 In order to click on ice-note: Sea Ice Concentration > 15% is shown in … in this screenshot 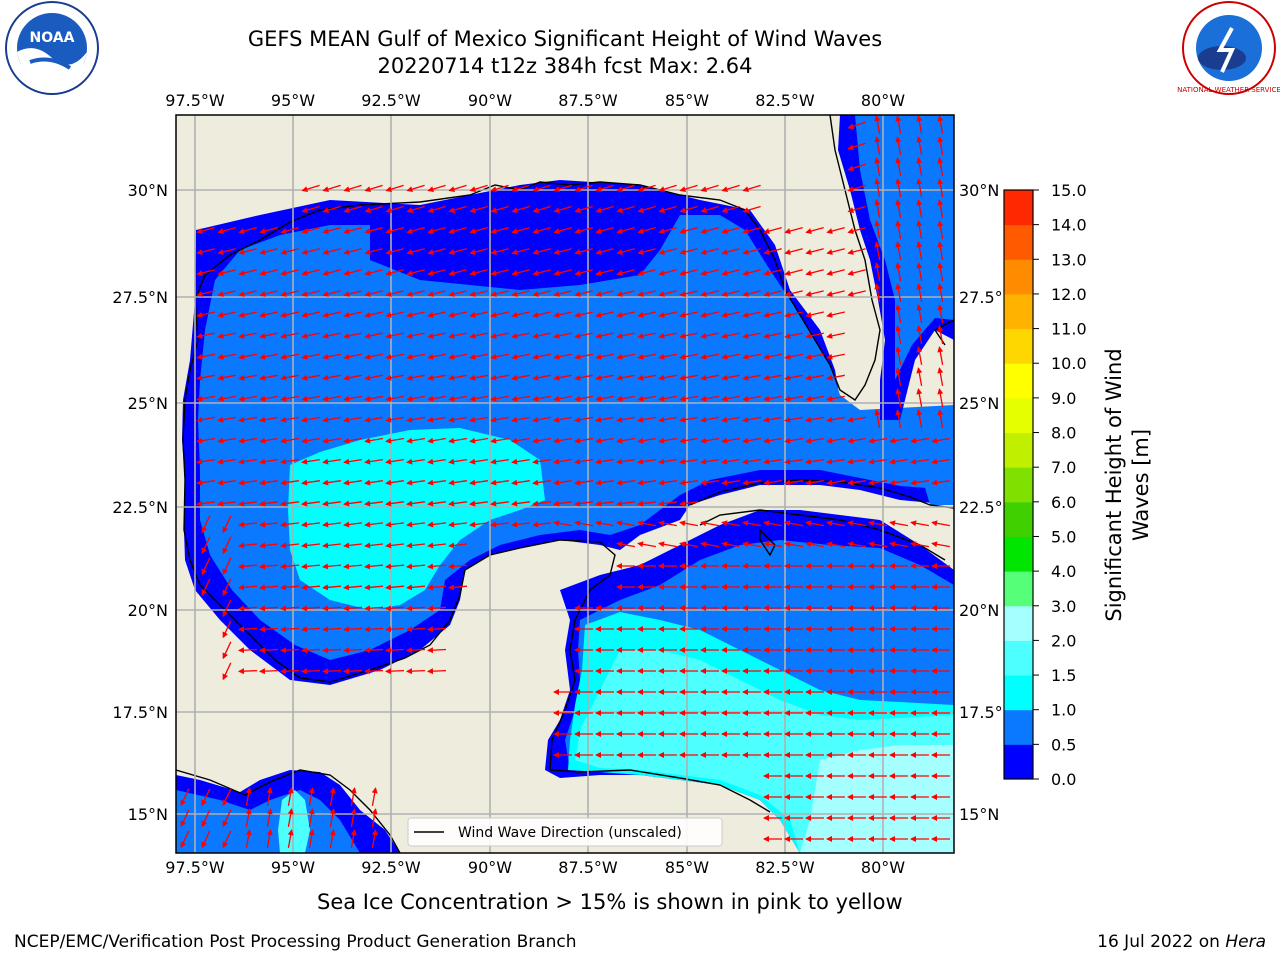, I will do `click(610, 902)`.